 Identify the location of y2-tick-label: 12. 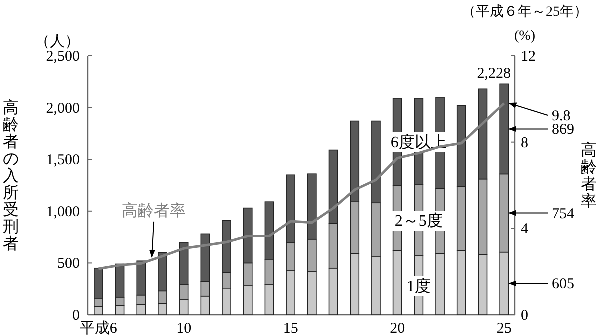
(528, 57).